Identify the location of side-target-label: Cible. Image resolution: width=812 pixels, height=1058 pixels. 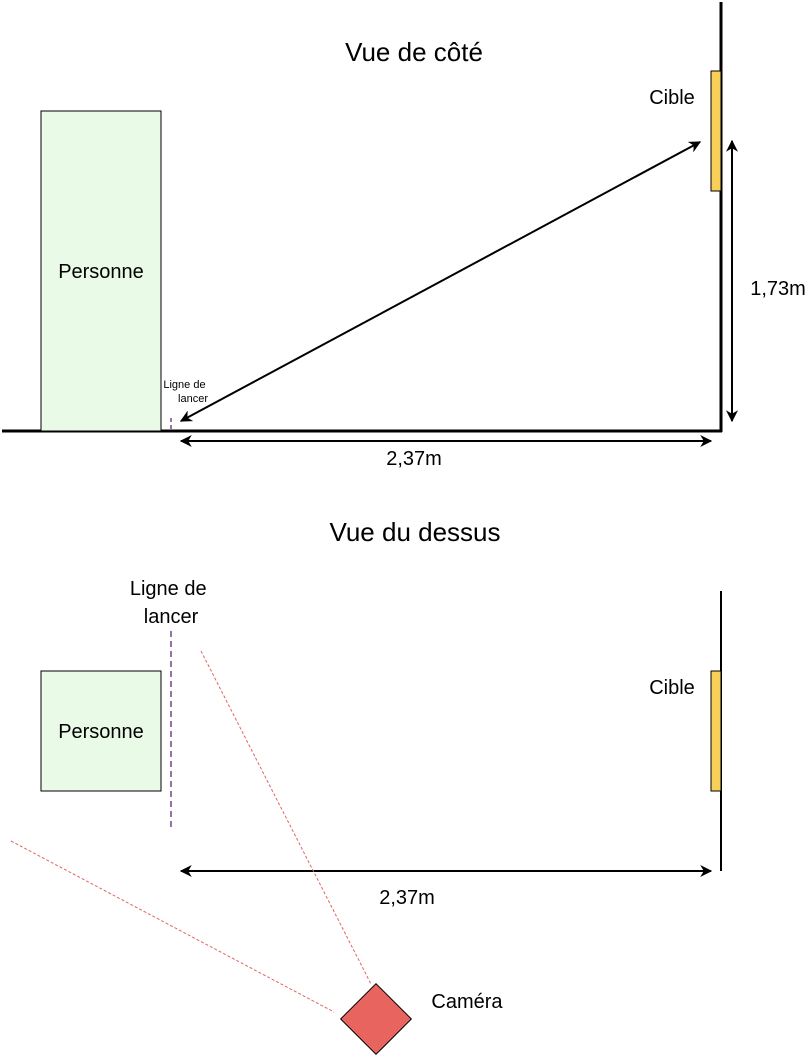
(672, 98).